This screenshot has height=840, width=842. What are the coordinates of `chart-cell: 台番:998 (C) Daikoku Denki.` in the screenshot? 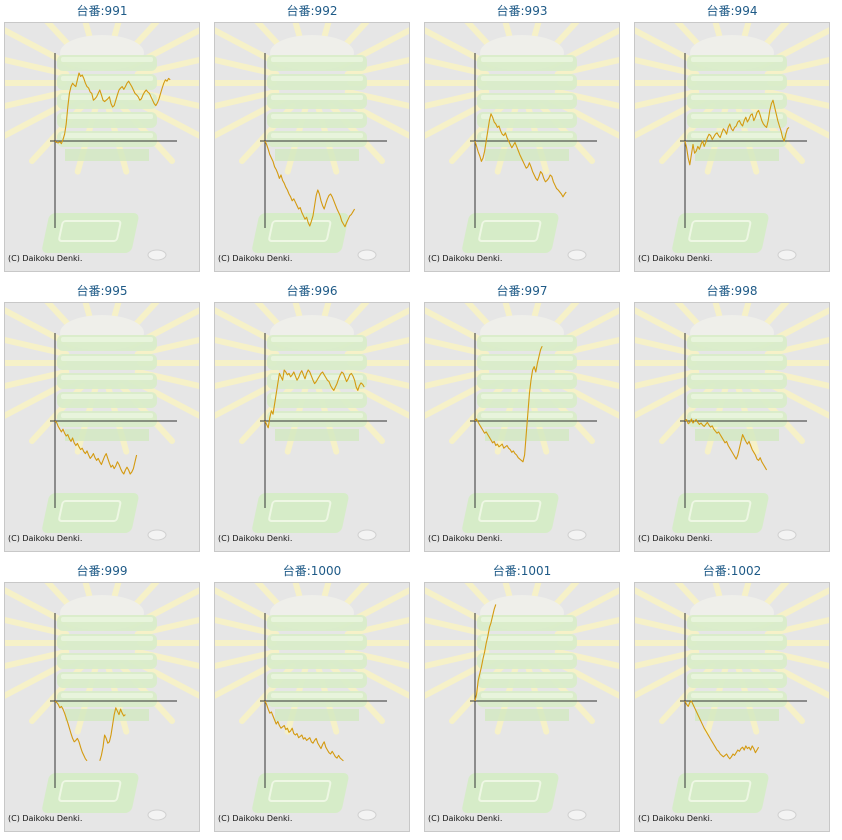 It's located at (732, 416).